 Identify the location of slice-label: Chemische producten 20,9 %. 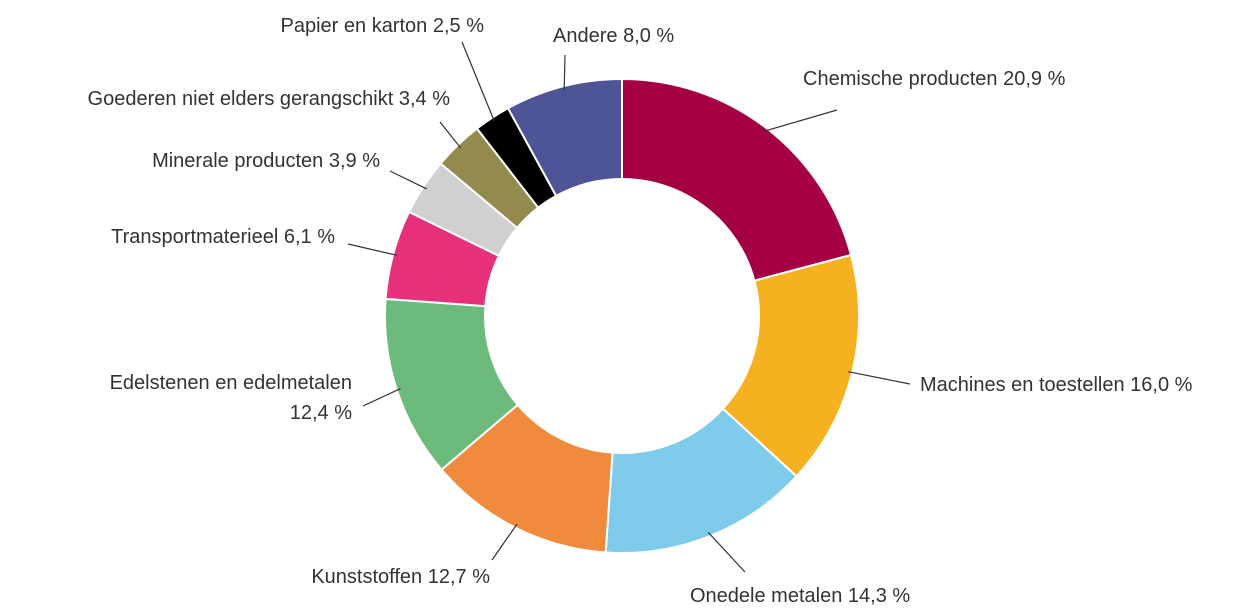
(934, 79).